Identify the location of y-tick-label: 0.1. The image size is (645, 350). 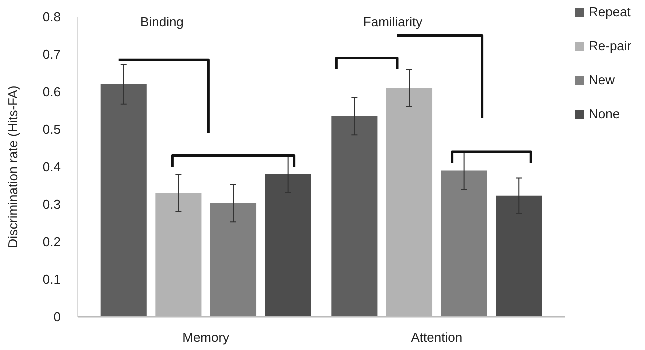
(51, 280).